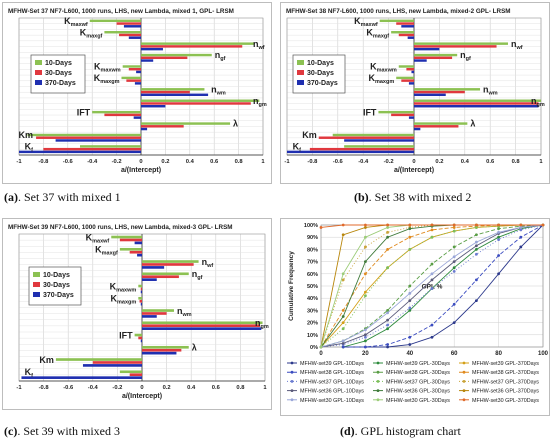 Image resolution: width=550 pixels, height=442 pixels. What do you see at coordinates (76, 22) in the screenshot?
I see `param-label: Kmaxwf` at bounding box center [76, 22].